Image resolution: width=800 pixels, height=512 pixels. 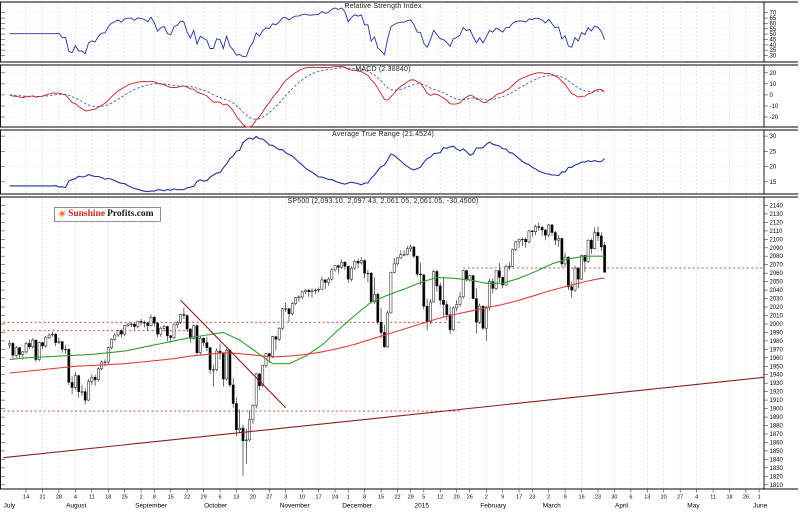 What do you see at coordinates (76, 506) in the screenshot?
I see `svg-text: August` at bounding box center [76, 506].